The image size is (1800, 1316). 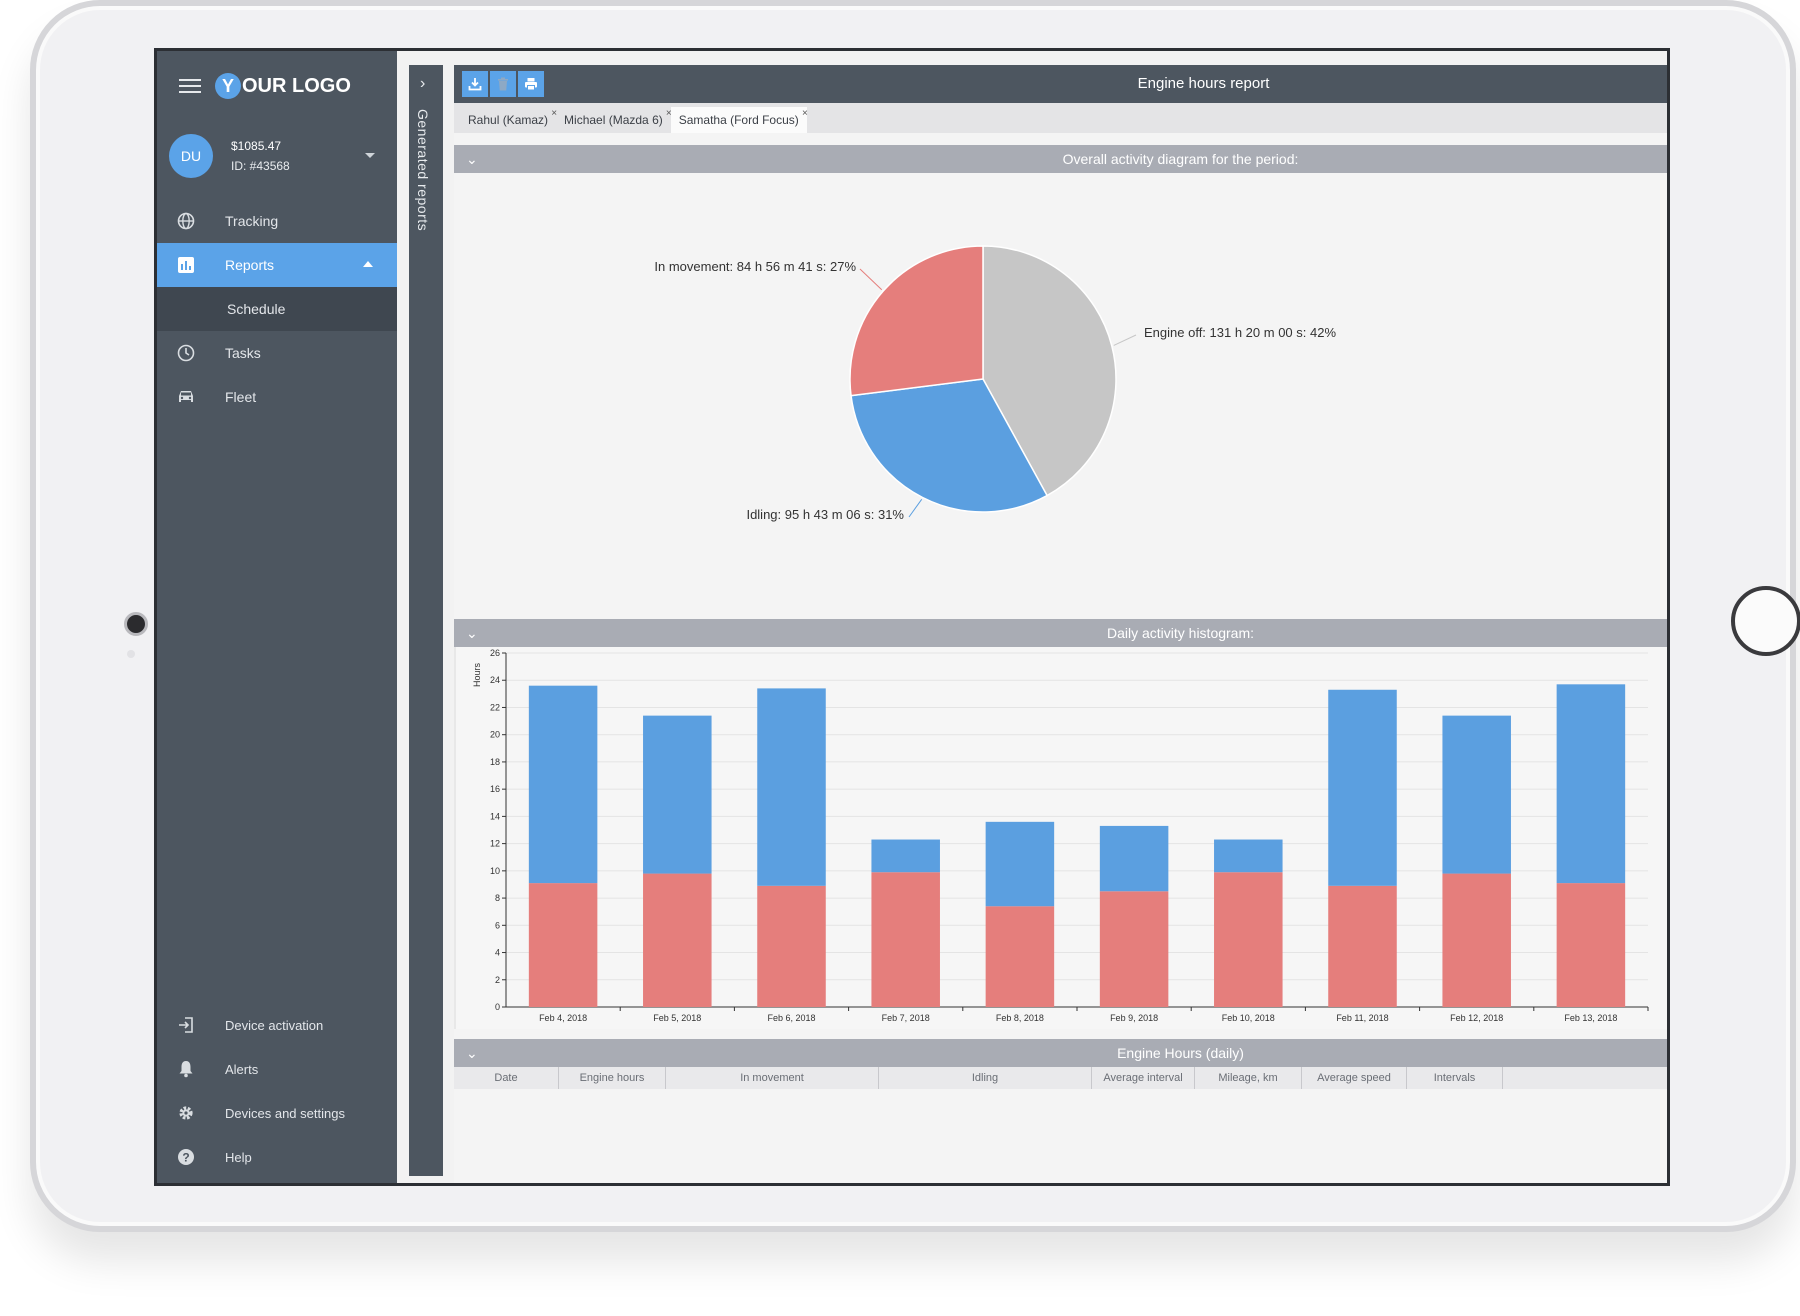 What do you see at coordinates (370, 155) in the screenshot?
I see `chevron-down-icon` at bounding box center [370, 155].